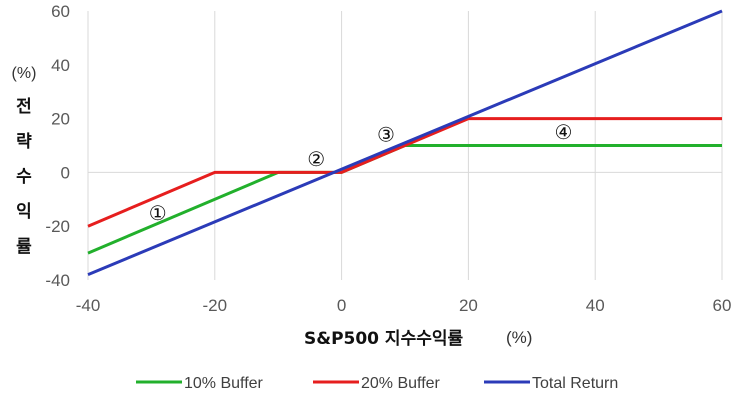 The width and height of the screenshot is (750, 404). I want to click on x-tick-label-4: 40, so click(595, 305).